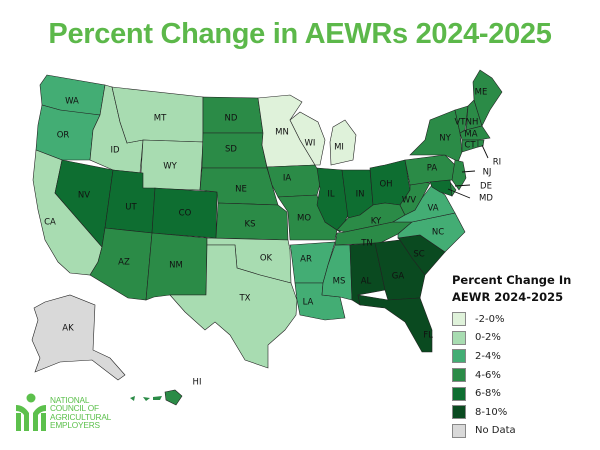 This screenshot has height=450, width=600. What do you see at coordinates (409, 201) in the screenshot?
I see `state-label: WV` at bounding box center [409, 201].